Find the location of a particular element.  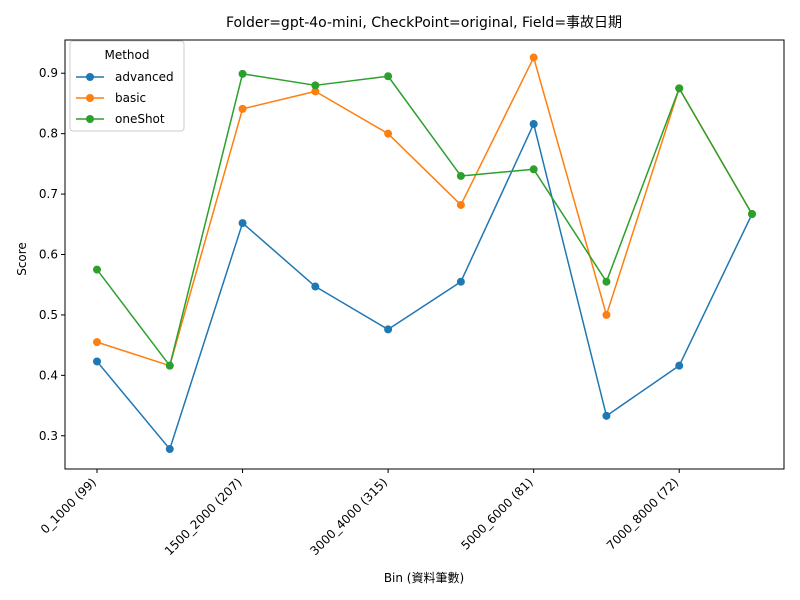

legend-label-advanced: advanced is located at coordinates (144, 77).